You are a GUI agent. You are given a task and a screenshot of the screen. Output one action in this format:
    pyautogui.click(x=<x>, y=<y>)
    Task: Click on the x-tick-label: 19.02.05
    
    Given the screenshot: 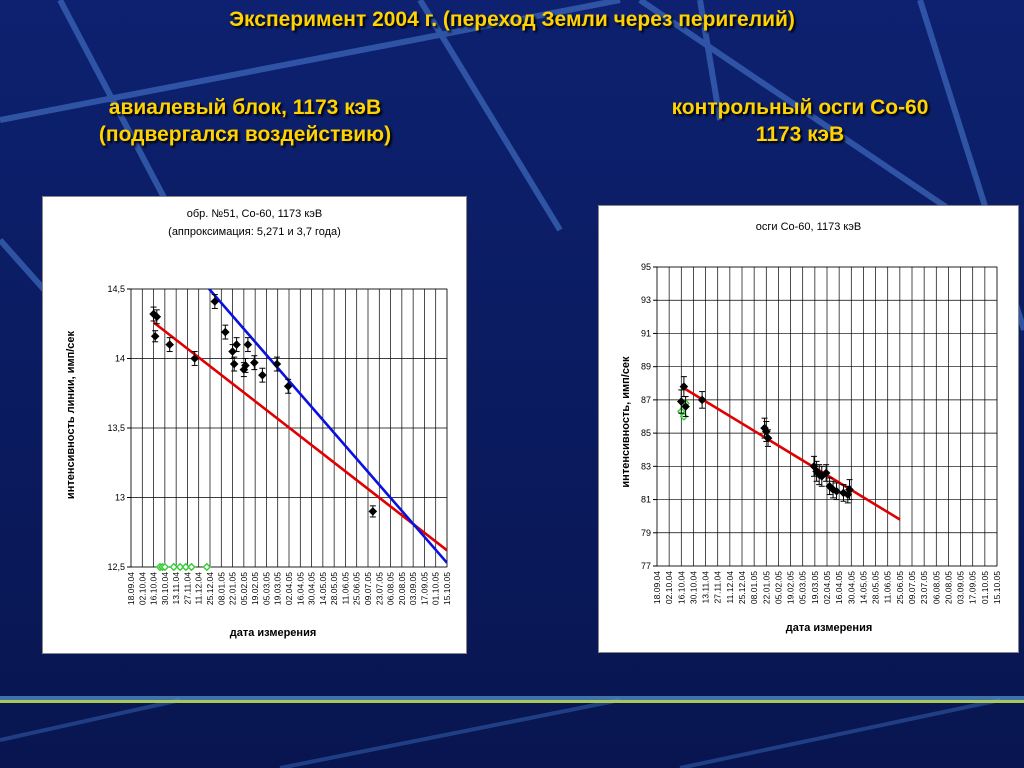 What is the action you would take?
    pyautogui.click(x=791, y=587)
    